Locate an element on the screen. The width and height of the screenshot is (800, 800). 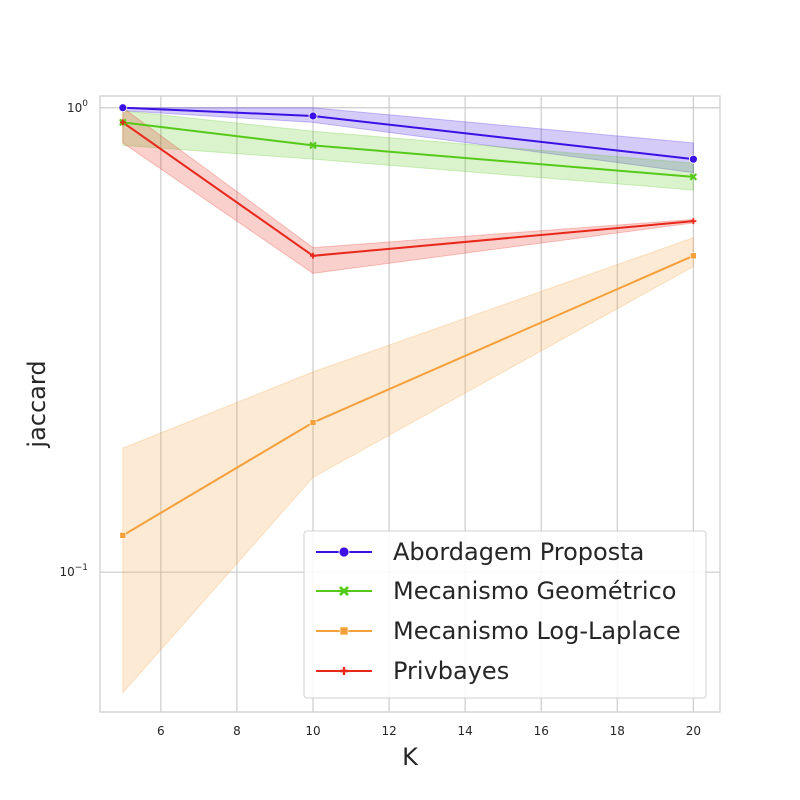
legend-label: Privbayes is located at coordinates (451, 671).